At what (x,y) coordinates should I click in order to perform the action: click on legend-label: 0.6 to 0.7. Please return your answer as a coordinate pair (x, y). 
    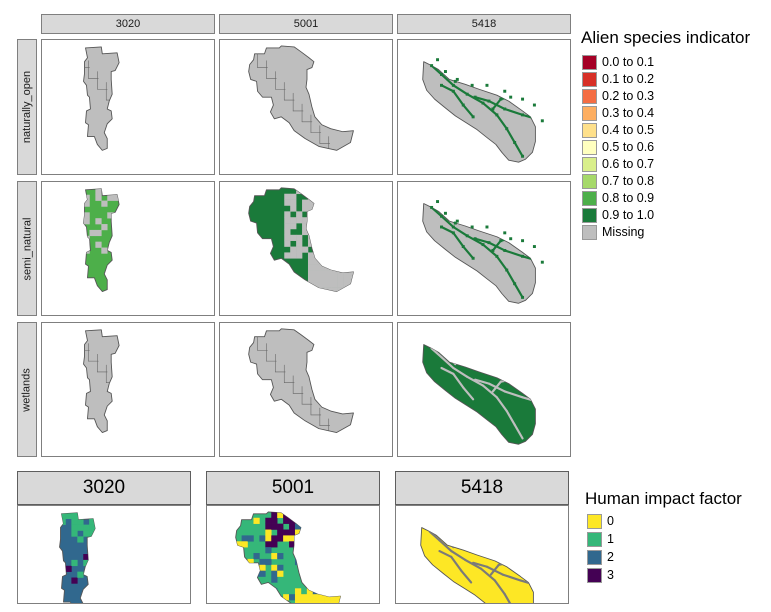
    Looking at the image, I should click on (628, 164).